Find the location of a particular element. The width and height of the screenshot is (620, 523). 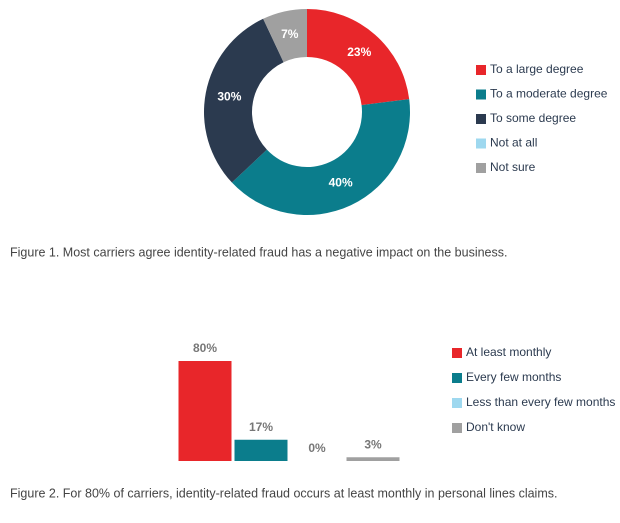

data-label: 30% is located at coordinates (229, 96).